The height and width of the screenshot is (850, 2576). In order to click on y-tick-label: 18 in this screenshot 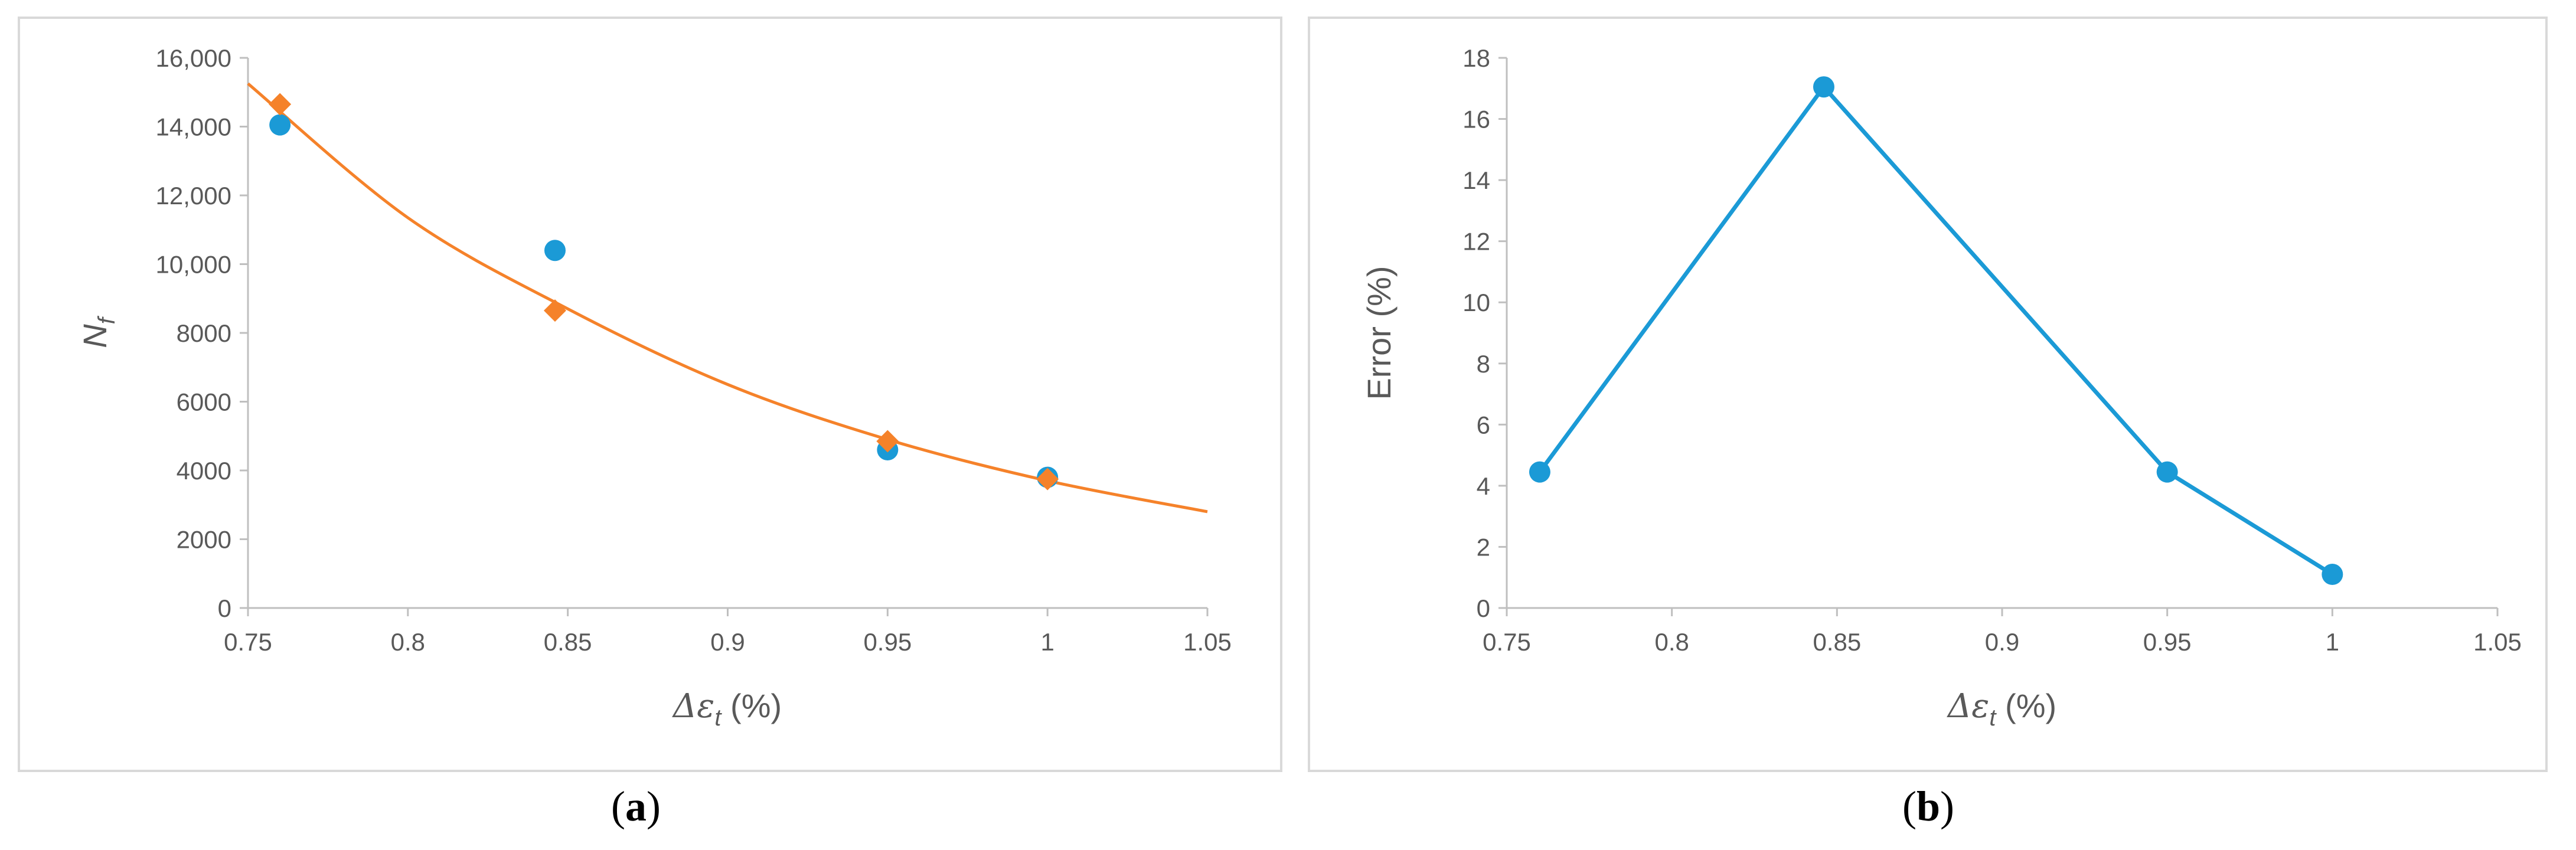, I will do `click(1476, 58)`.